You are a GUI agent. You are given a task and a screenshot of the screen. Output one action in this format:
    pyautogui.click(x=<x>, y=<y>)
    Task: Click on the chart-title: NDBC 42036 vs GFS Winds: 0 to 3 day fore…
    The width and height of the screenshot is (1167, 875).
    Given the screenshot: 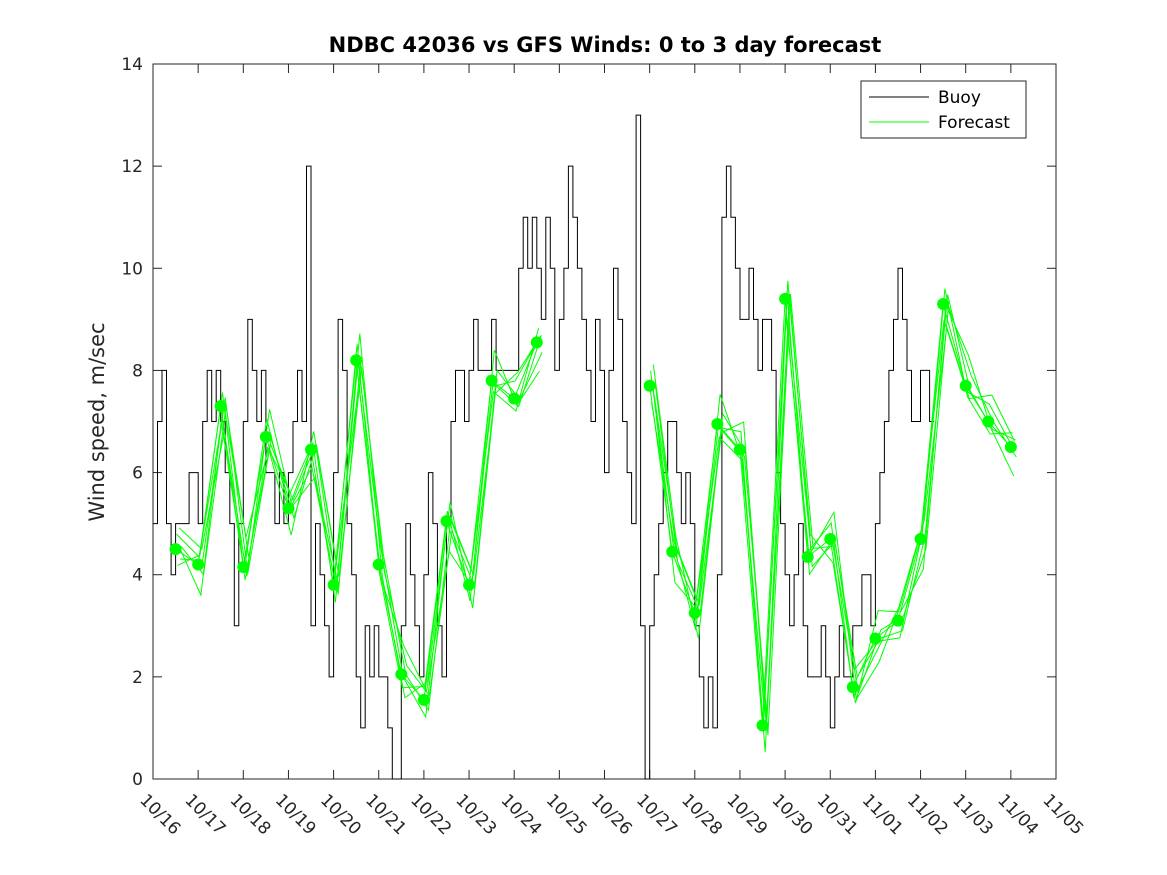 What is the action you would take?
    pyautogui.click(x=605, y=45)
    